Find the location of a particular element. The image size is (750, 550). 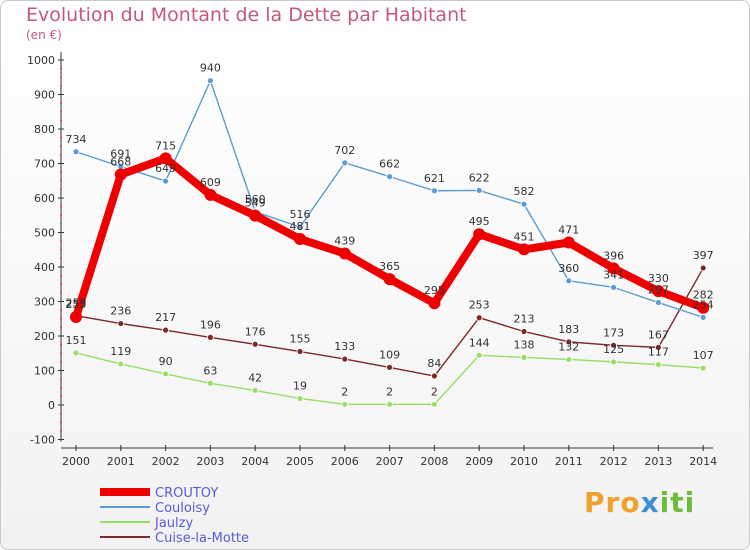

y-tick-label: 400 is located at coordinates (44, 267).